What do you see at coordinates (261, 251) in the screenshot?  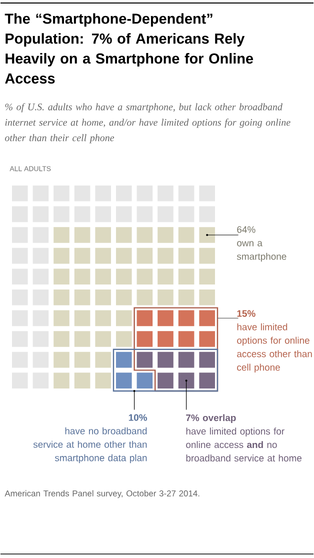 I see `category-label: own a smartphone` at bounding box center [261, 251].